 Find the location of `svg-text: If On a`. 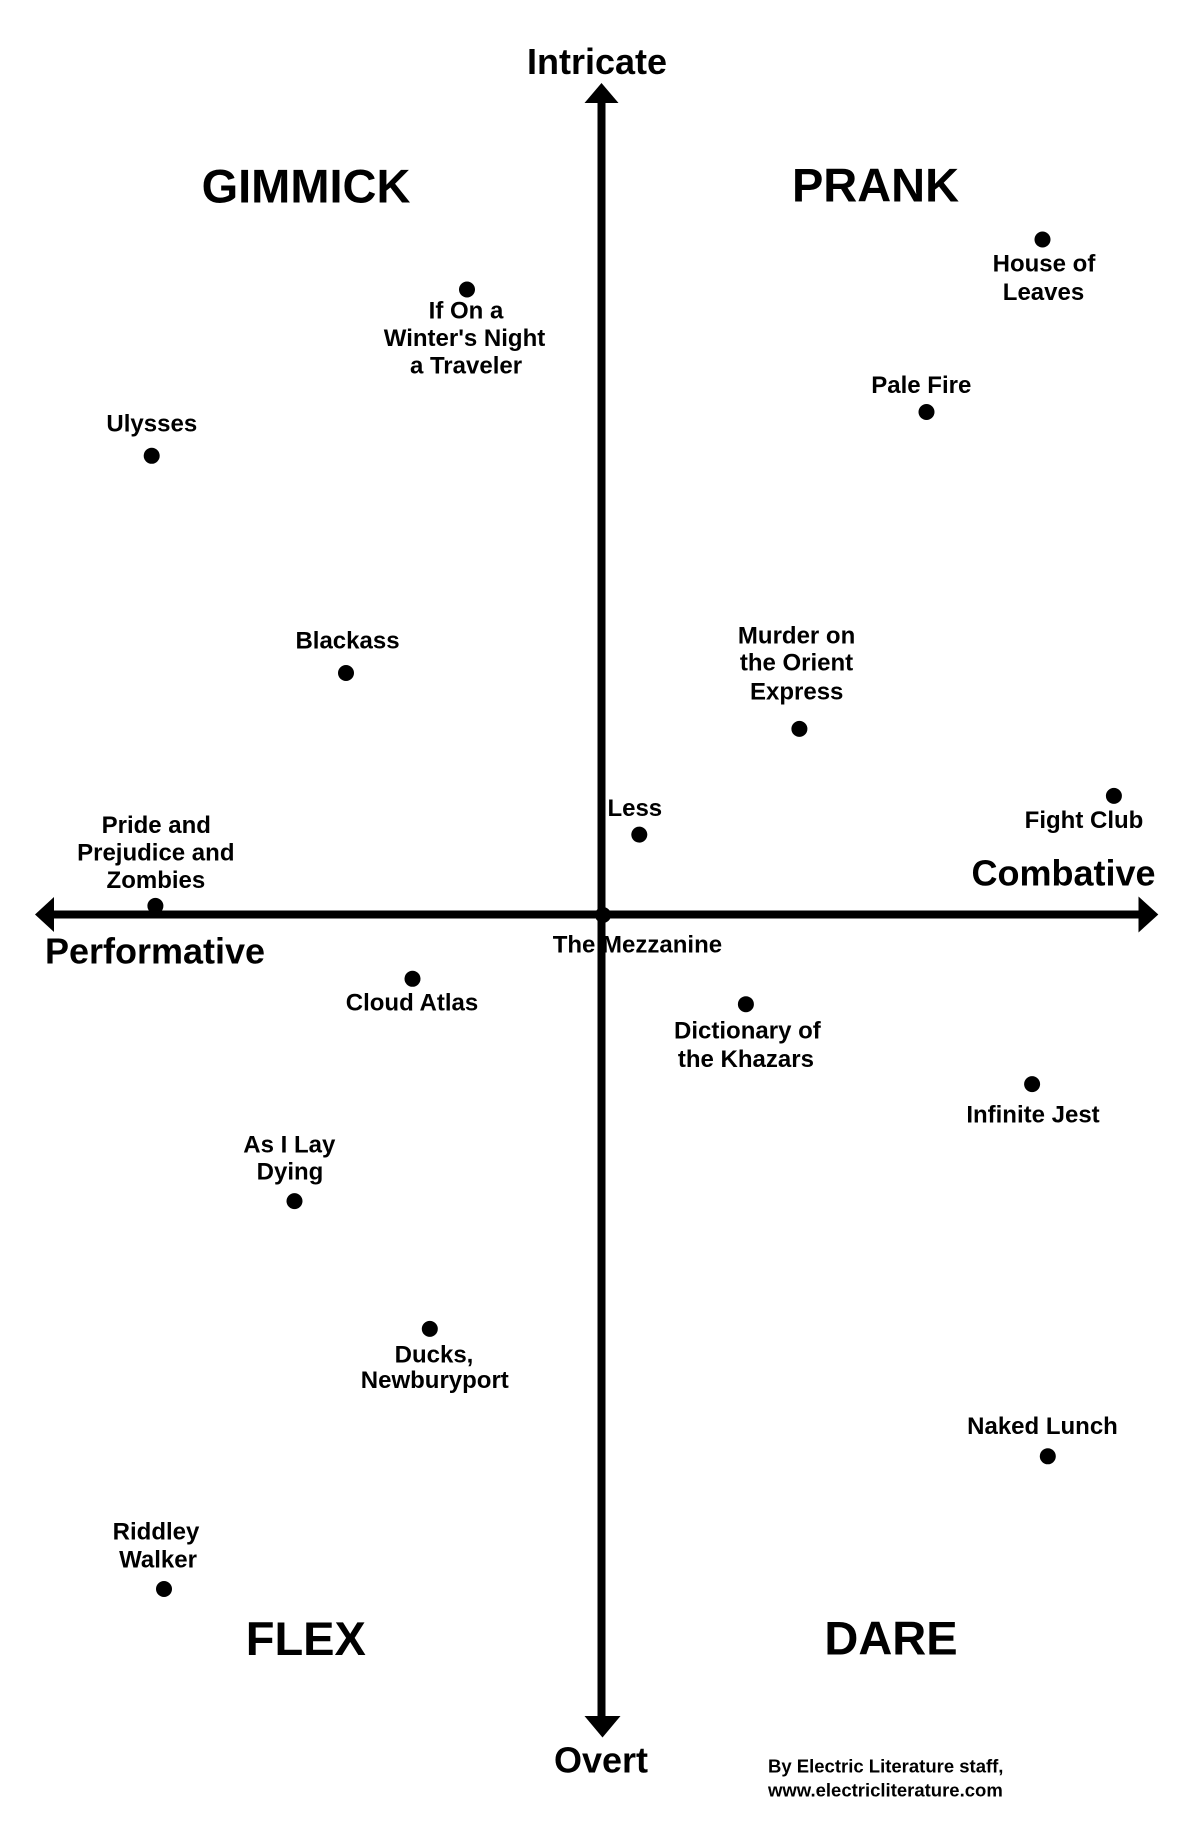

svg-text: If On a is located at coordinates (466, 311).